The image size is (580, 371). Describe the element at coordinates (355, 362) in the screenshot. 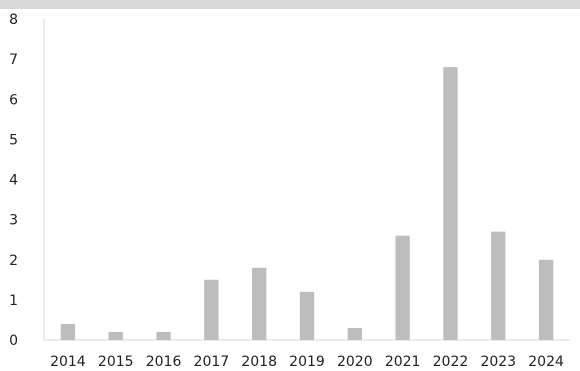

I see `x-tick-label: 2020` at that location.